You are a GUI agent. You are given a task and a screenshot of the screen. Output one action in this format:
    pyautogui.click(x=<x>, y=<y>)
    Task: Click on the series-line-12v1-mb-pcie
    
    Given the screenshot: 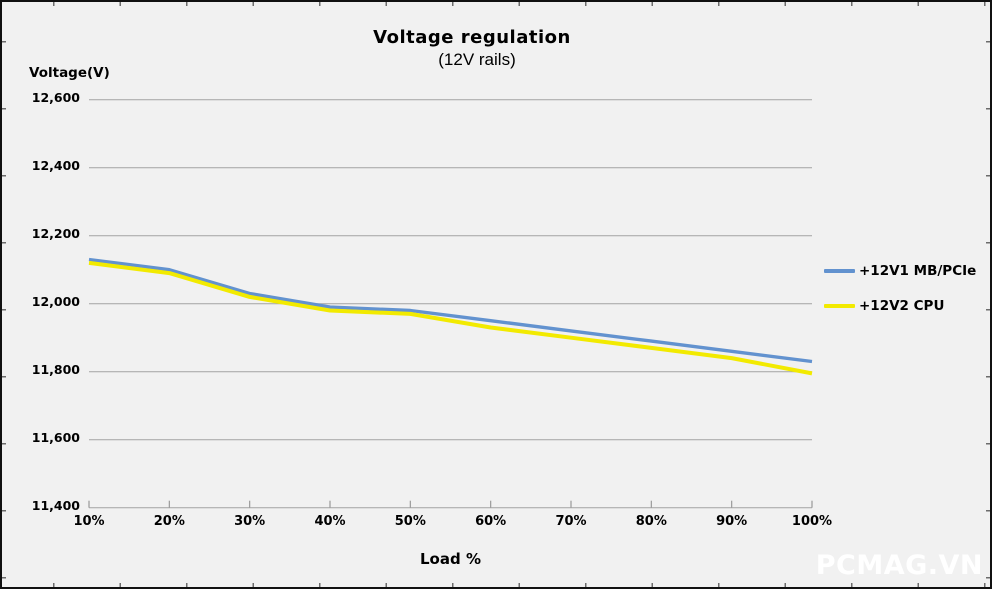 What is the action you would take?
    pyautogui.click(x=450, y=310)
    